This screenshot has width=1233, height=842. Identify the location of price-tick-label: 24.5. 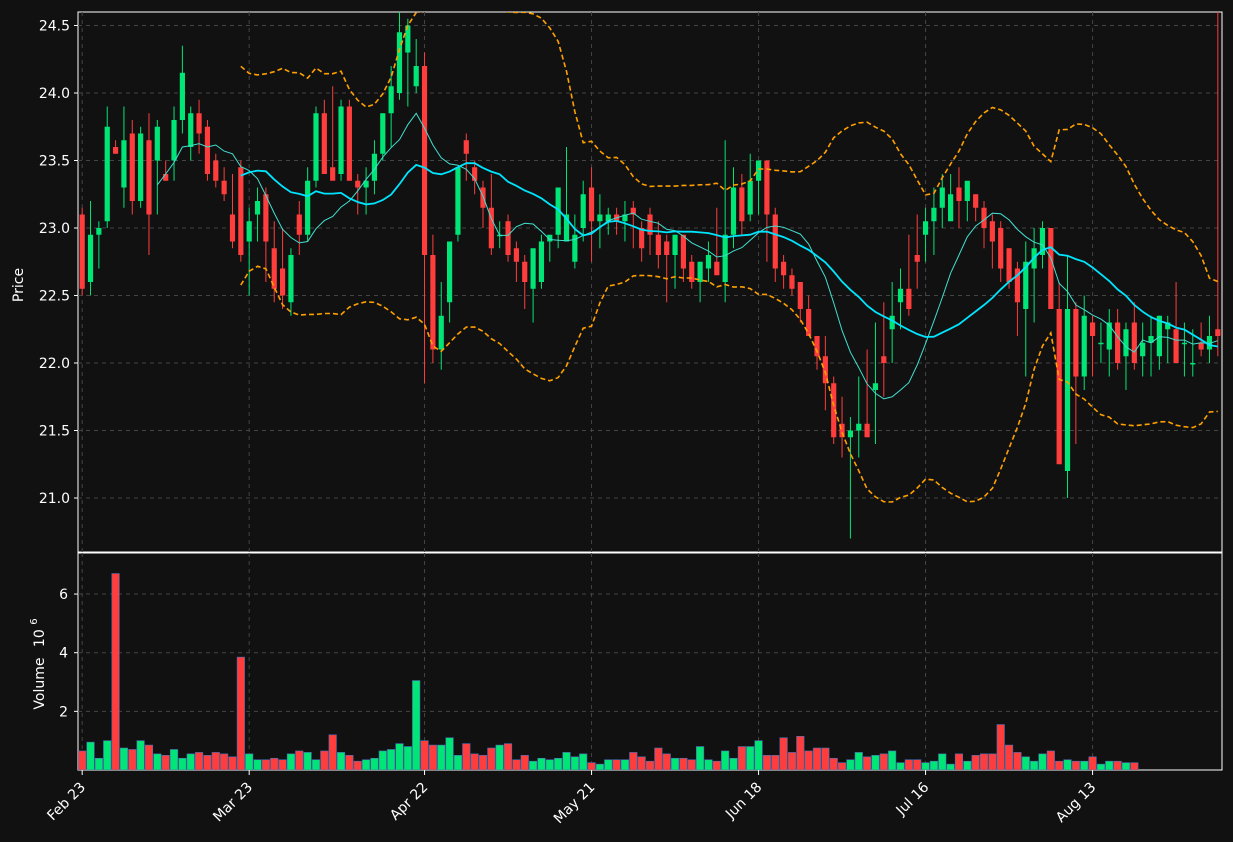
(54, 27).